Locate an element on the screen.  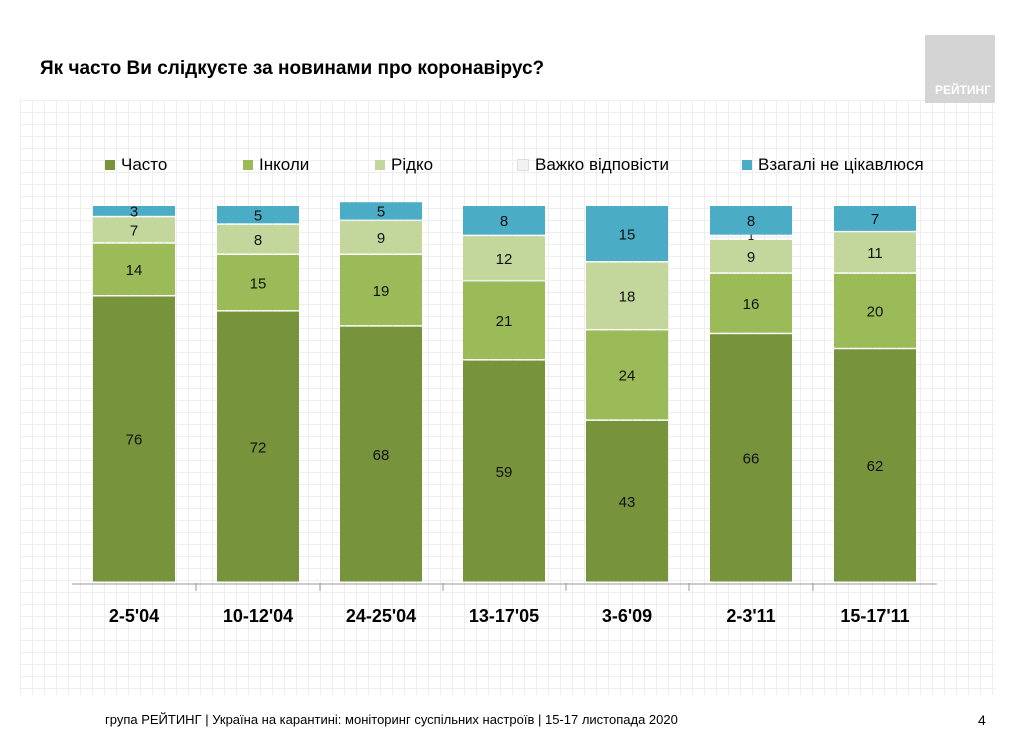
x-tick-label: 15-17'11 is located at coordinates (874, 616).